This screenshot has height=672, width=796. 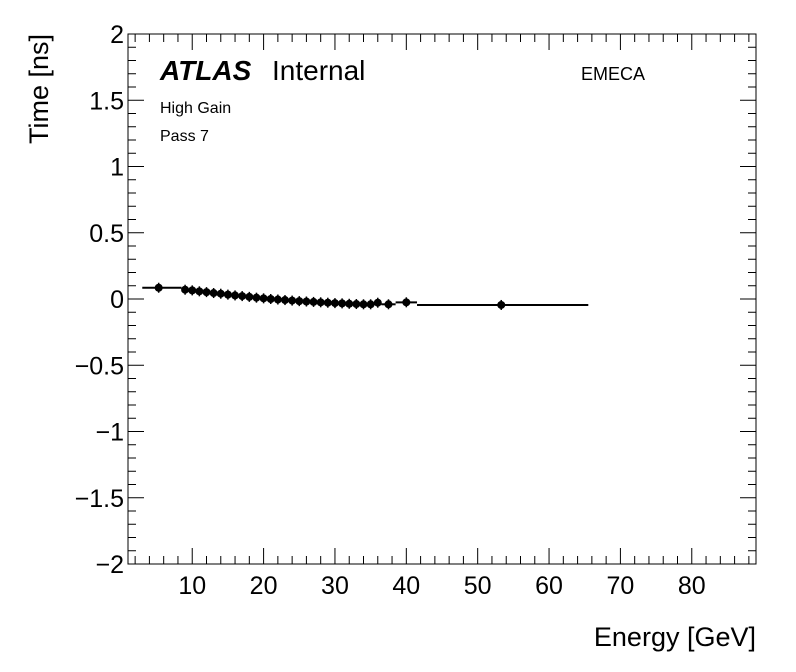 I want to click on x-tick-labels: 10 20 30 40 50 60 70 80, so click(x=441, y=586).